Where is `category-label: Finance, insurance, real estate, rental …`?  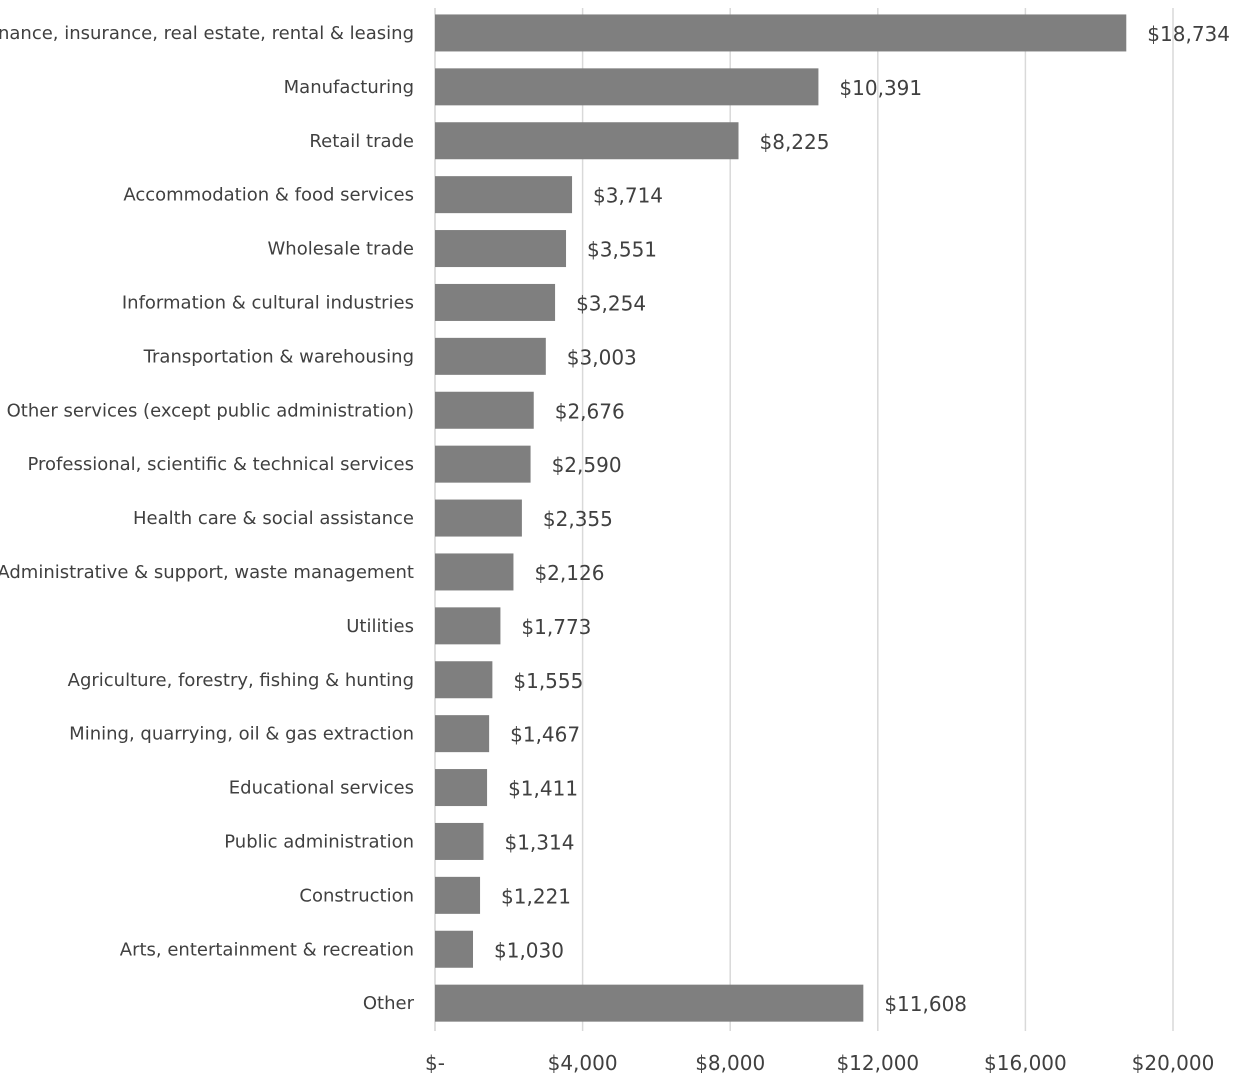 category-label: Finance, insurance, real estate, rental … is located at coordinates (207, 33).